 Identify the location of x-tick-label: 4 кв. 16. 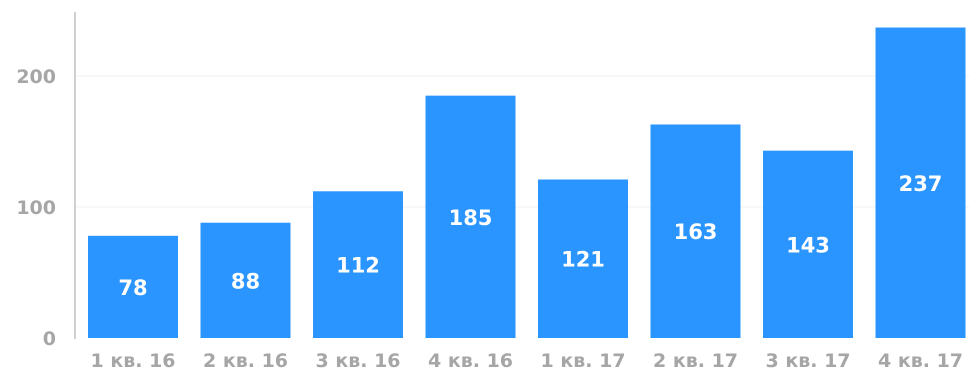
(470, 361).